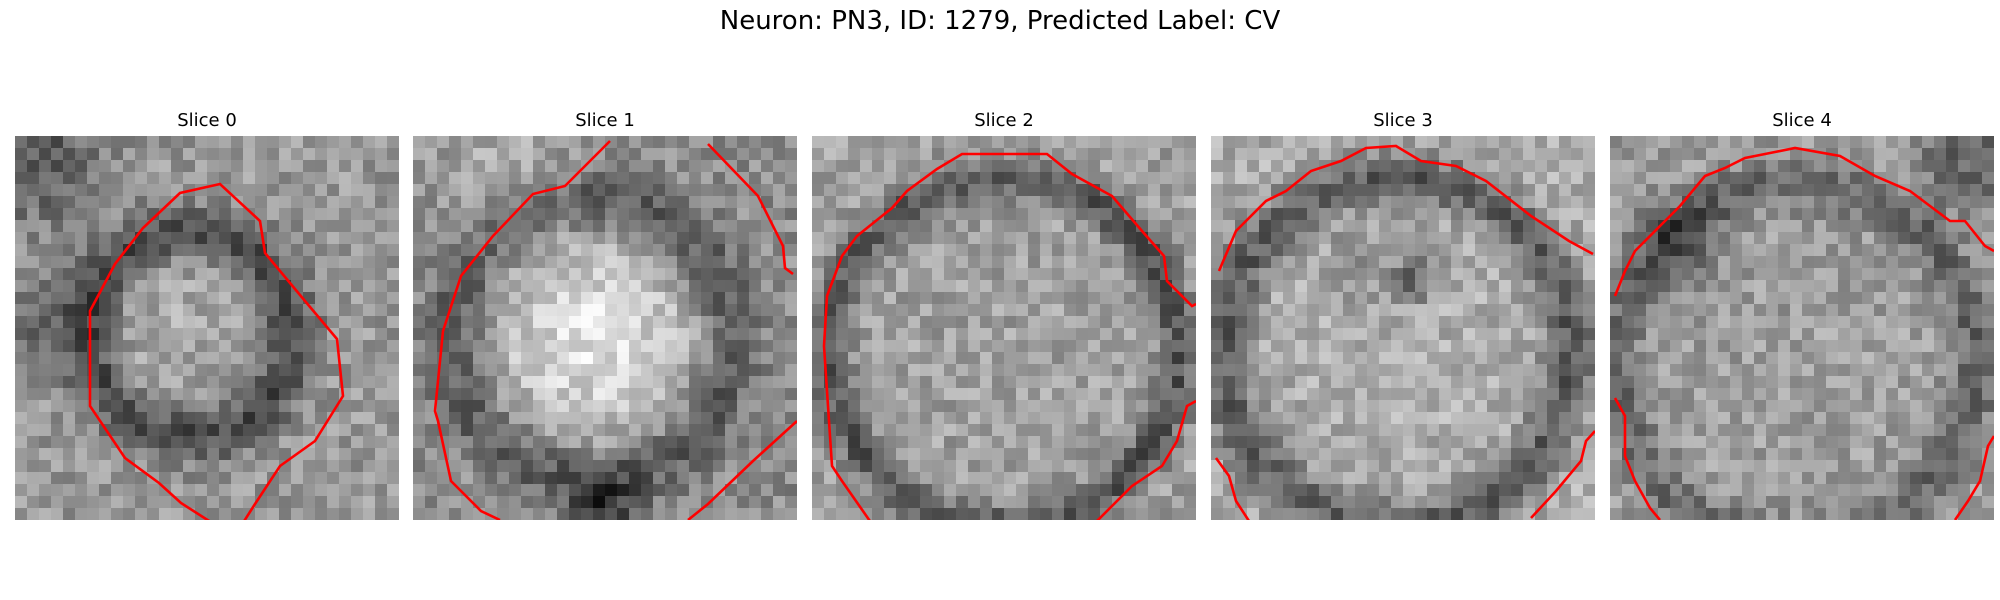 This screenshot has height=600, width=2000. Describe the element at coordinates (207, 120) in the screenshot. I see `slice-title-0: Slice 0` at that location.